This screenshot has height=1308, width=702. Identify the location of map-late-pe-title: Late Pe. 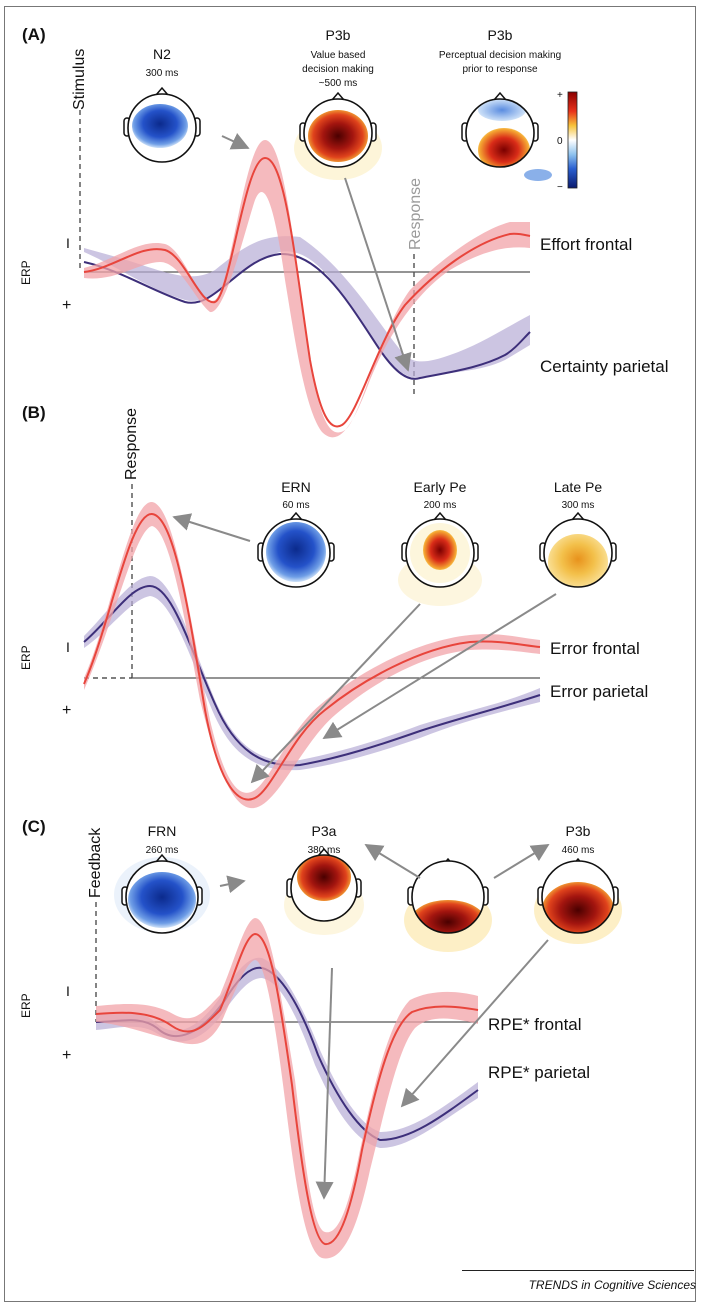
(578, 487).